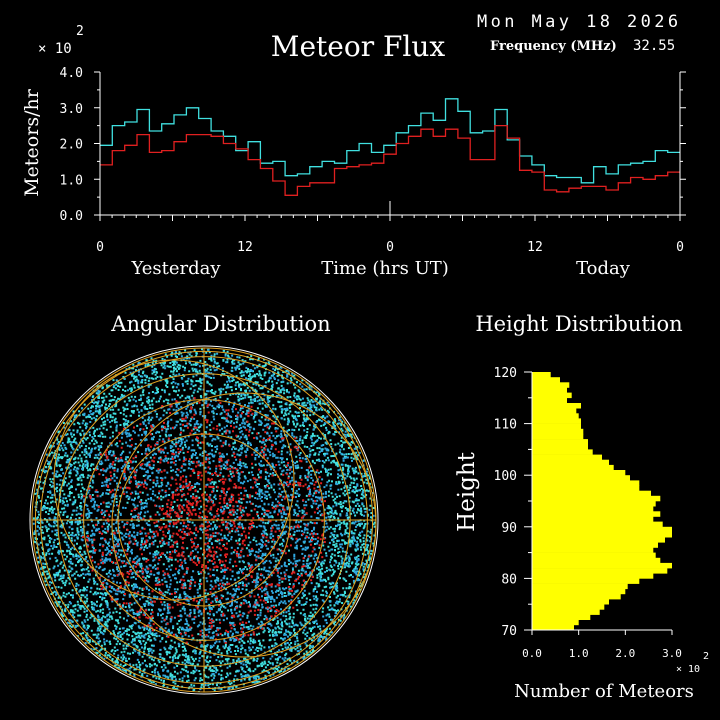  What do you see at coordinates (71, 145) in the screenshot?
I see `flux-y-tick-label: 2.0` at bounding box center [71, 145].